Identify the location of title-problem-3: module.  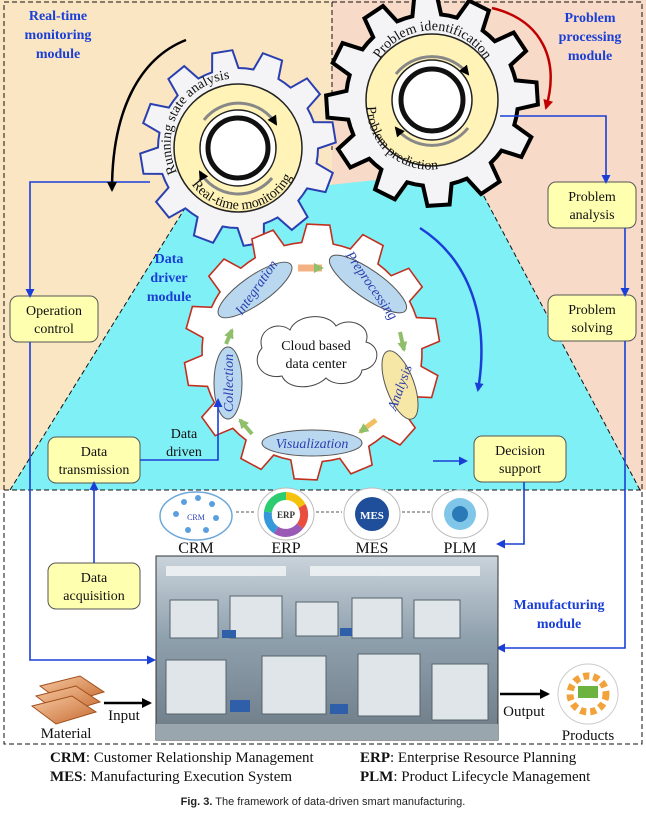
(590, 56).